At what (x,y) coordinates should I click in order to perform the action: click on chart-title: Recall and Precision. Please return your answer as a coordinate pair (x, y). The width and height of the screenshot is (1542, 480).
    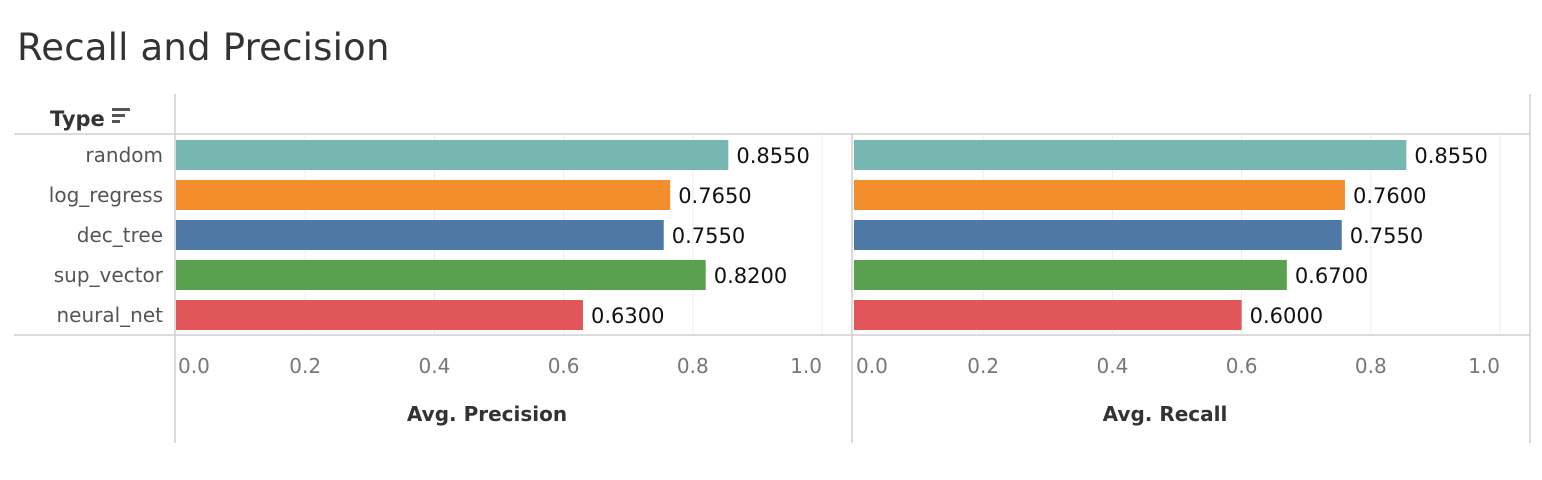
    Looking at the image, I should click on (203, 47).